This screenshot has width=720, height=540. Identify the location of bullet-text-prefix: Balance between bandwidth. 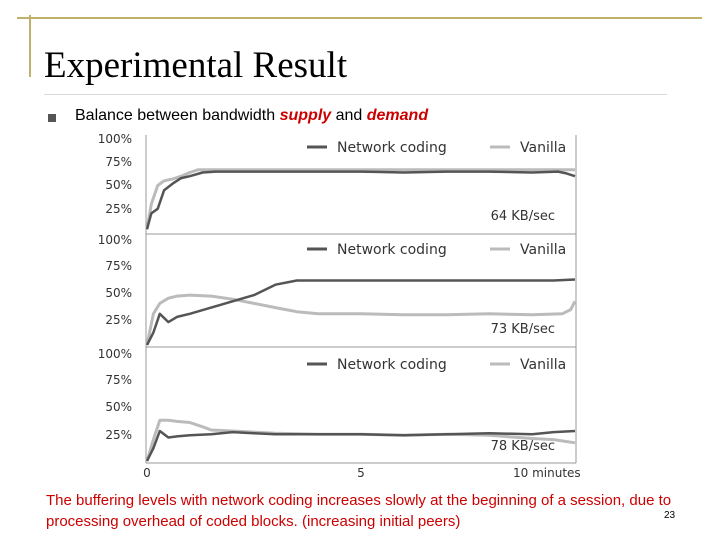
(177, 115).